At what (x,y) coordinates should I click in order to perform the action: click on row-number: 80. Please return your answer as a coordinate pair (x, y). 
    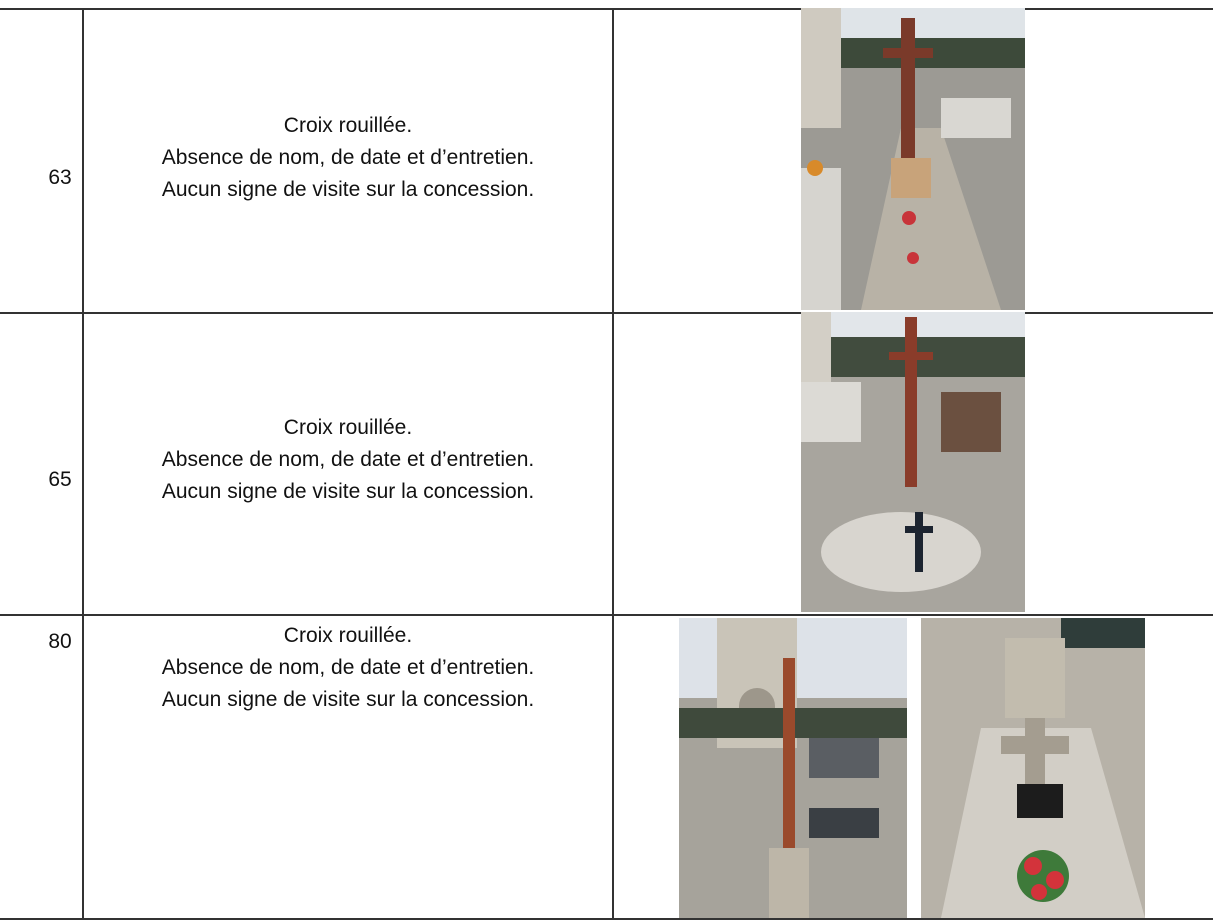
    Looking at the image, I should click on (60, 641).